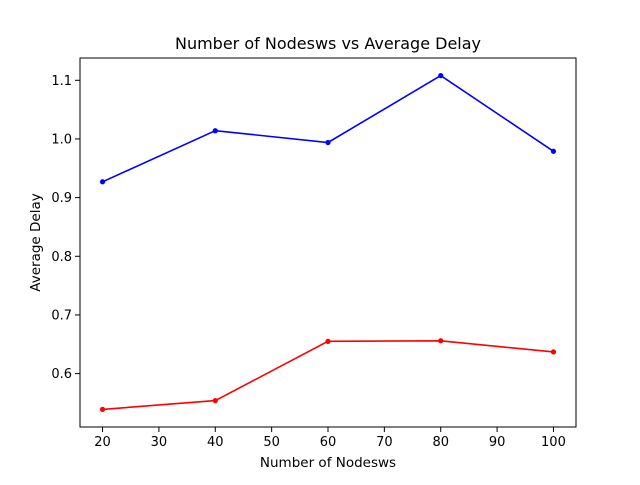 This screenshot has height=485, width=640. Describe the element at coordinates (384, 442) in the screenshot. I see `x-tick-label: 70` at that location.